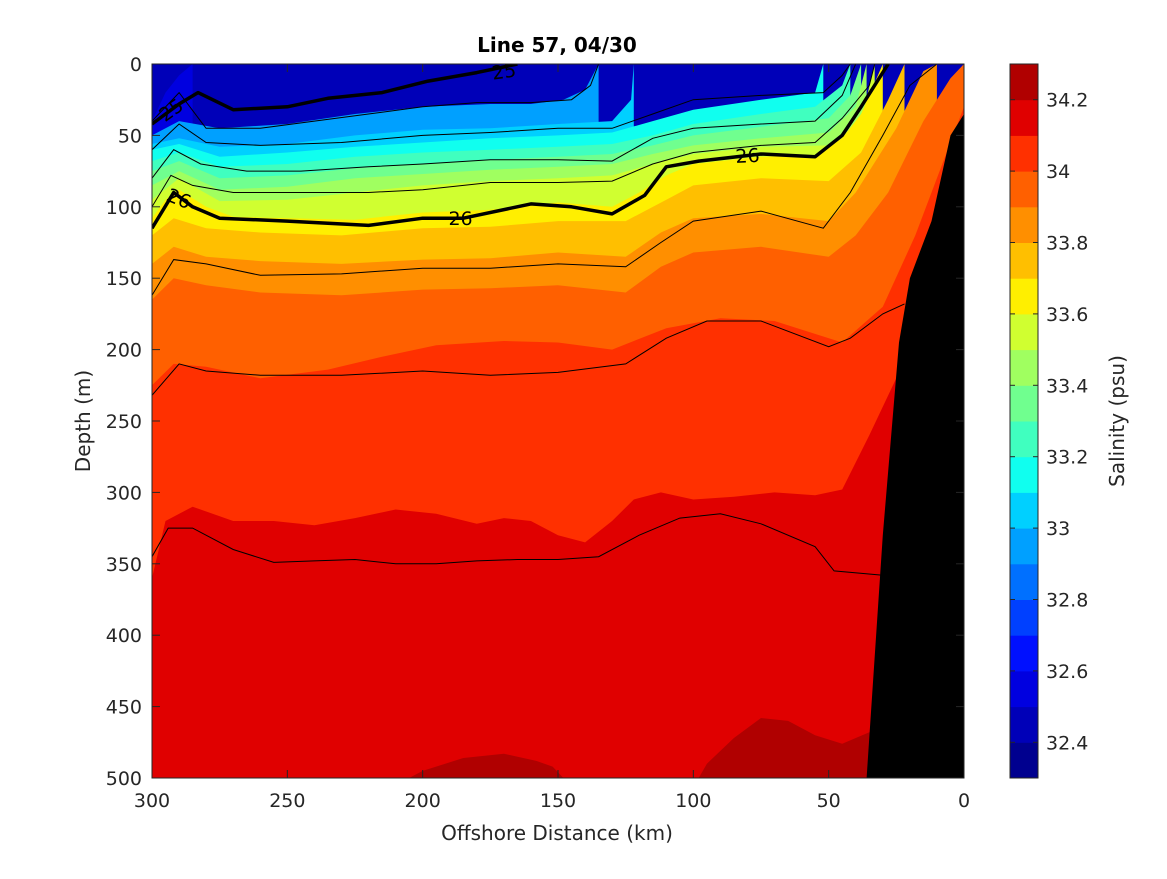  I want to click on x-tick-label: 50, so click(829, 801).